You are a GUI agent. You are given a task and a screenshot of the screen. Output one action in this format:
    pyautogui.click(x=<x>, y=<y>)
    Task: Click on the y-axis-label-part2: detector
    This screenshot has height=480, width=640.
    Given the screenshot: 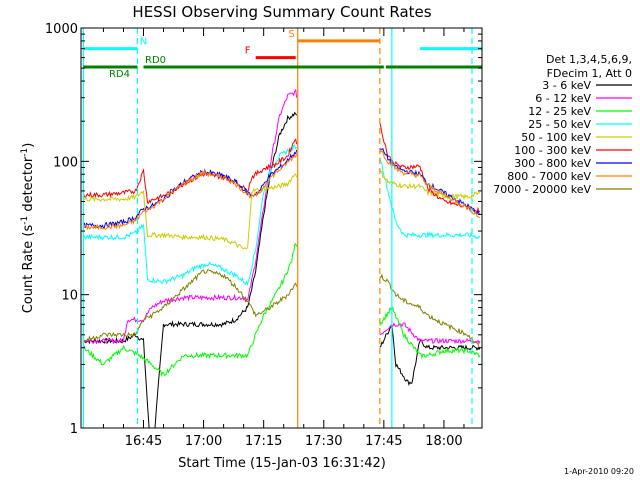 What is the action you would take?
    pyautogui.click(x=28, y=186)
    